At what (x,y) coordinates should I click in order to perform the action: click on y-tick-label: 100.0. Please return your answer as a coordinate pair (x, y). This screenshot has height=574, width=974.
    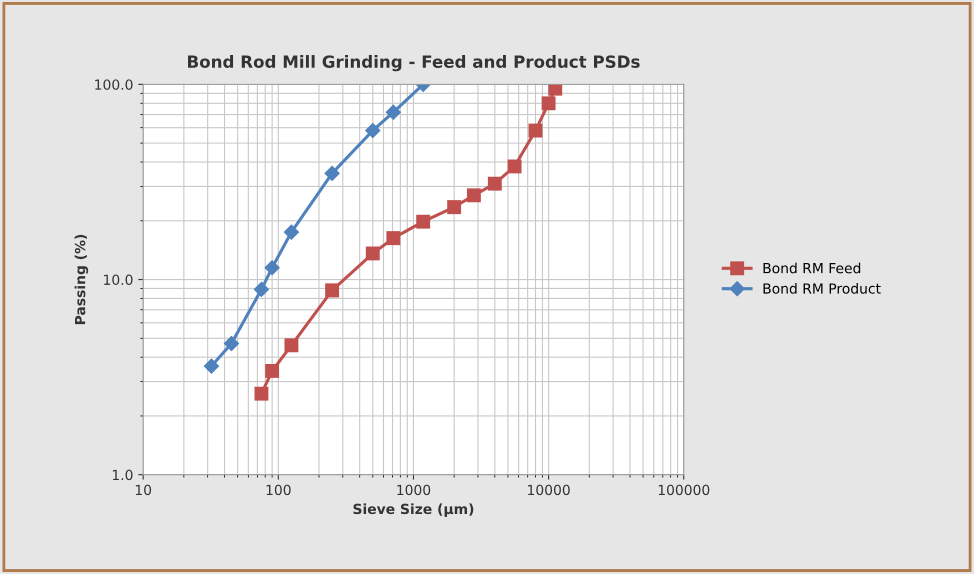
    Looking at the image, I should click on (114, 84).